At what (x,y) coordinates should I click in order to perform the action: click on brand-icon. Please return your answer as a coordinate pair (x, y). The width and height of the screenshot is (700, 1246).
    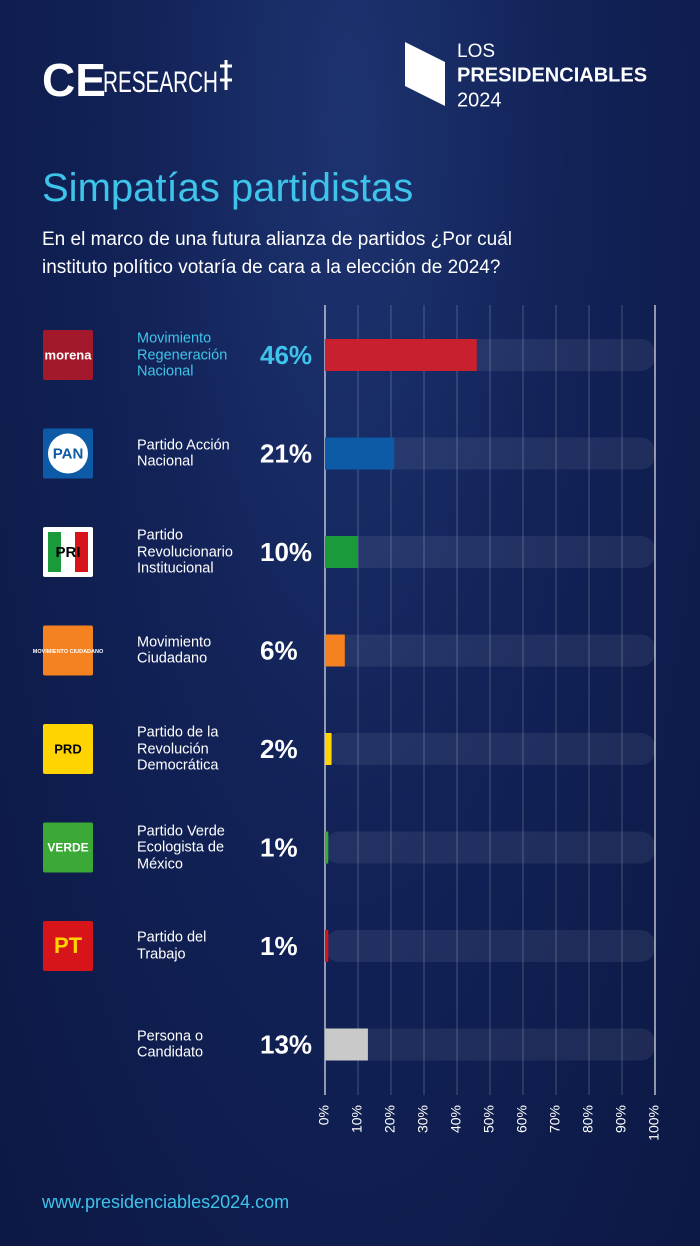
    Looking at the image, I should click on (226, 75).